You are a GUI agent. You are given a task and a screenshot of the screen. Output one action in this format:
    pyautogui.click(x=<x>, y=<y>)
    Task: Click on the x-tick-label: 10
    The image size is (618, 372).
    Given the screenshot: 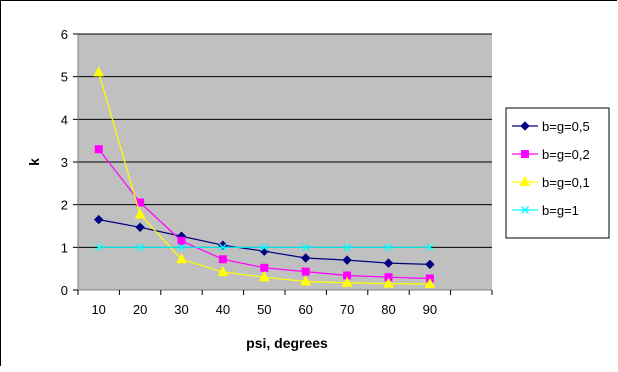 What is the action you would take?
    pyautogui.click(x=98, y=309)
    